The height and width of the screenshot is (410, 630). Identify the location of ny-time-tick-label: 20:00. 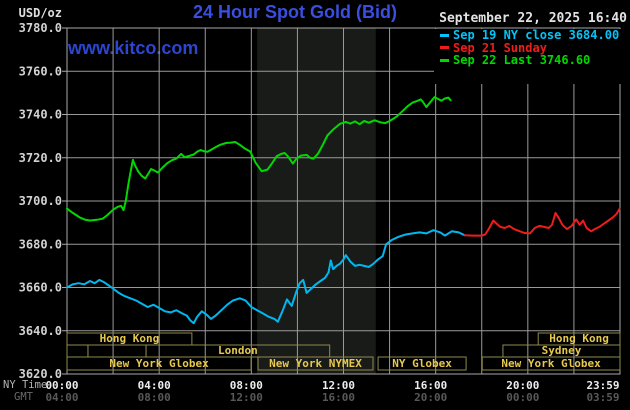
(522, 385).